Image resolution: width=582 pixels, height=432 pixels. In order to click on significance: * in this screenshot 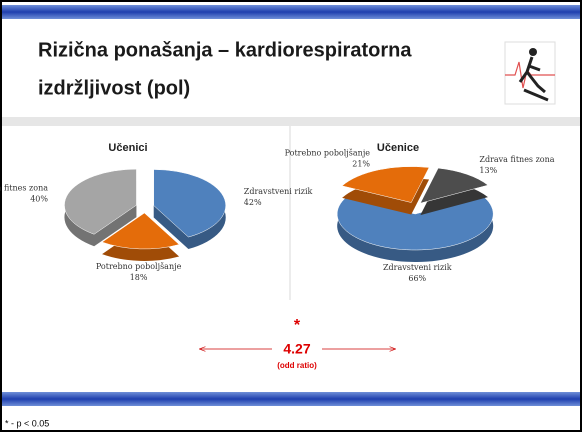, I will do `click(297, 325)`.